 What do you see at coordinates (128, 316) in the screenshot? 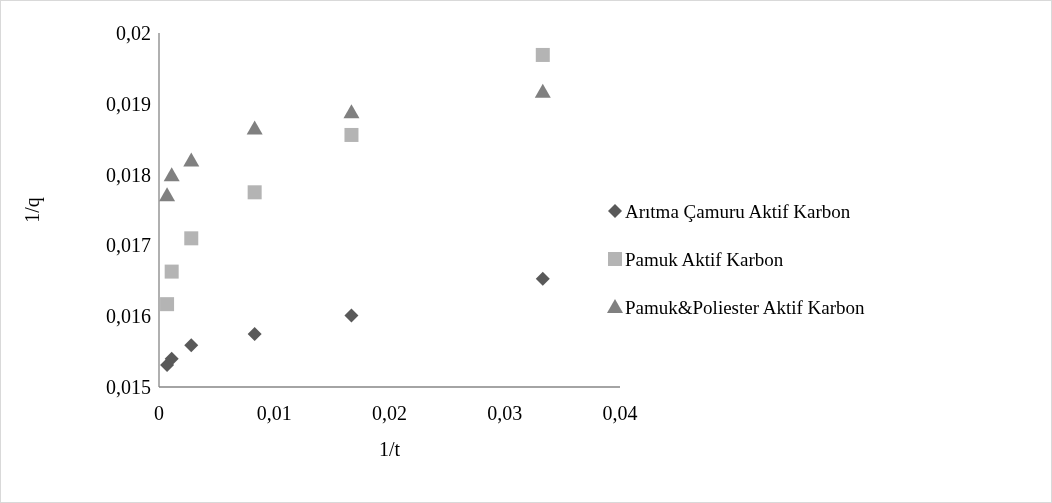
I see `y-tick-label: 0,016` at bounding box center [128, 316].